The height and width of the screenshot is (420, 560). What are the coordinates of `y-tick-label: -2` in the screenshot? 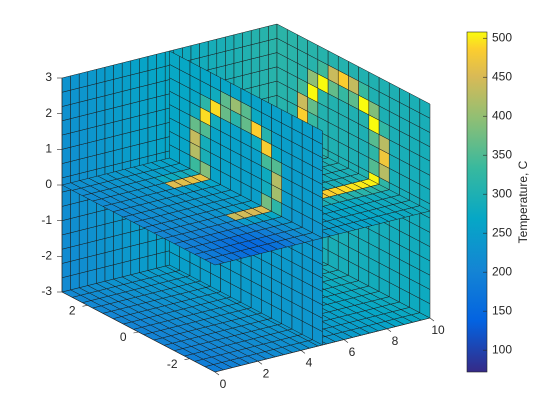 It's located at (172, 364).